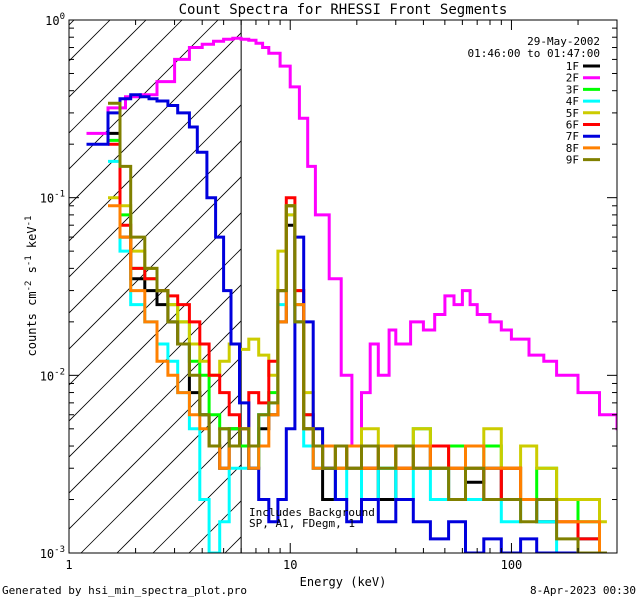 This screenshot has width=640, height=600. What do you see at coordinates (52, 553) in the screenshot?
I see `y-tick-label: 10⁻³` at bounding box center [52, 553].